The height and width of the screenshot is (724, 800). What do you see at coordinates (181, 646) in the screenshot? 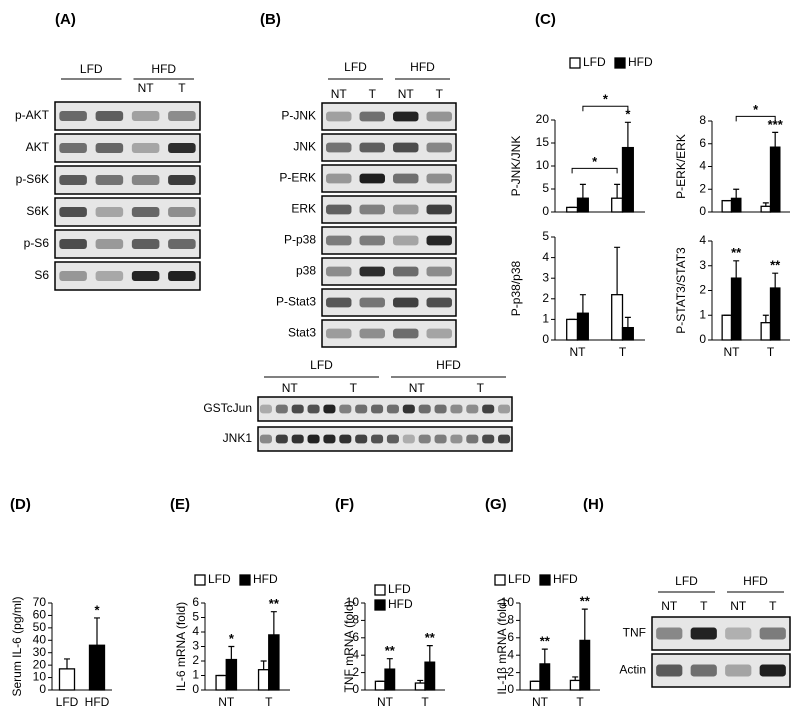
I see `y-axis-label: IL-6 mRNA (fold)` at bounding box center [181, 646].